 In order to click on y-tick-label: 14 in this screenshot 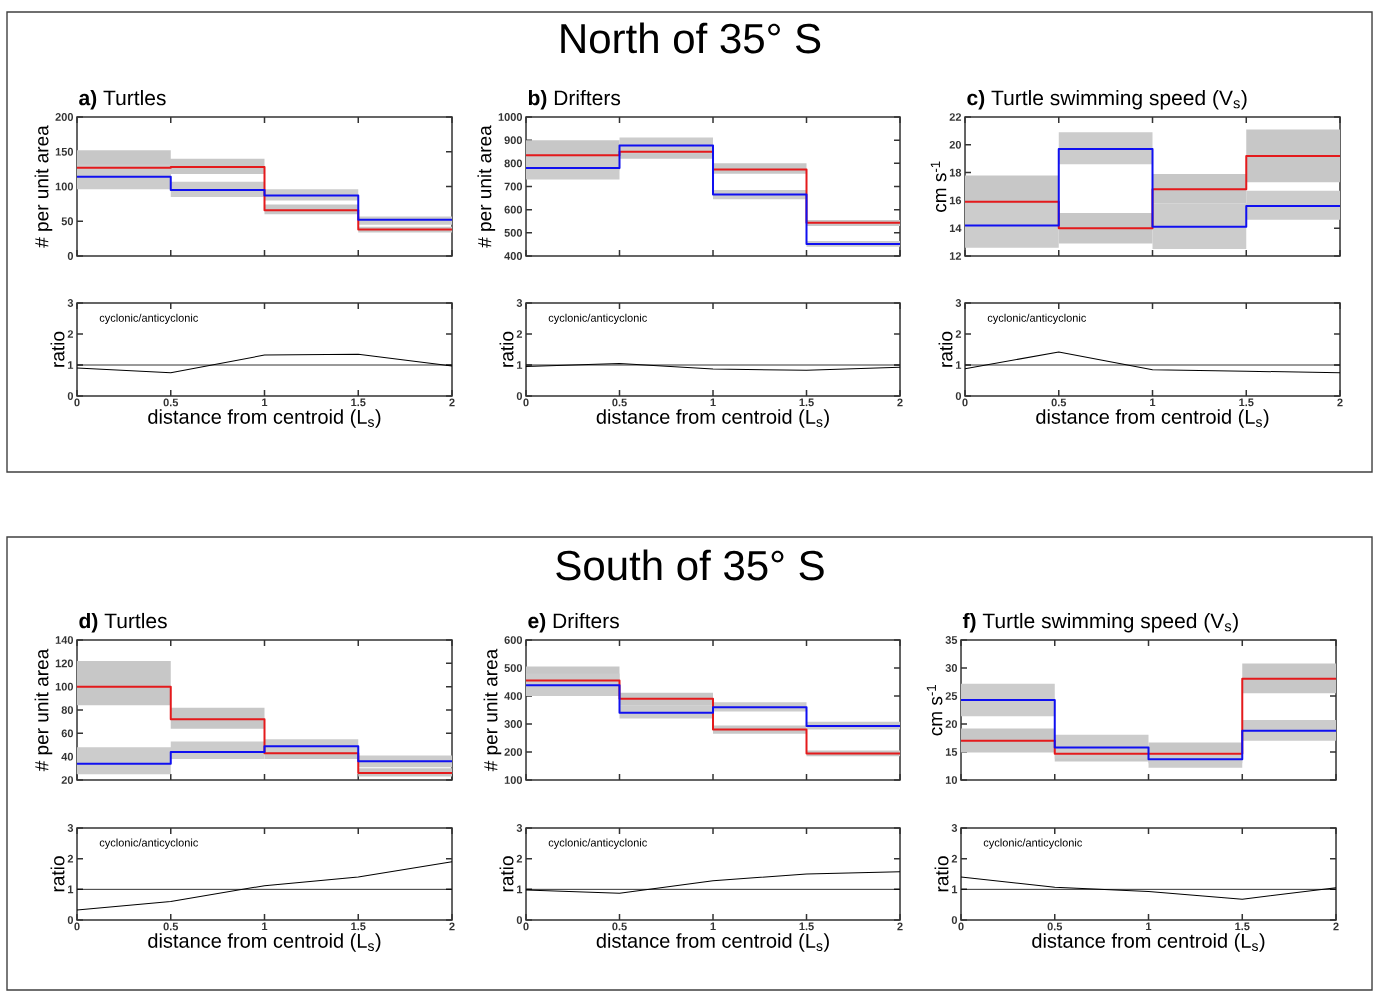, I will do `click(955, 228)`.